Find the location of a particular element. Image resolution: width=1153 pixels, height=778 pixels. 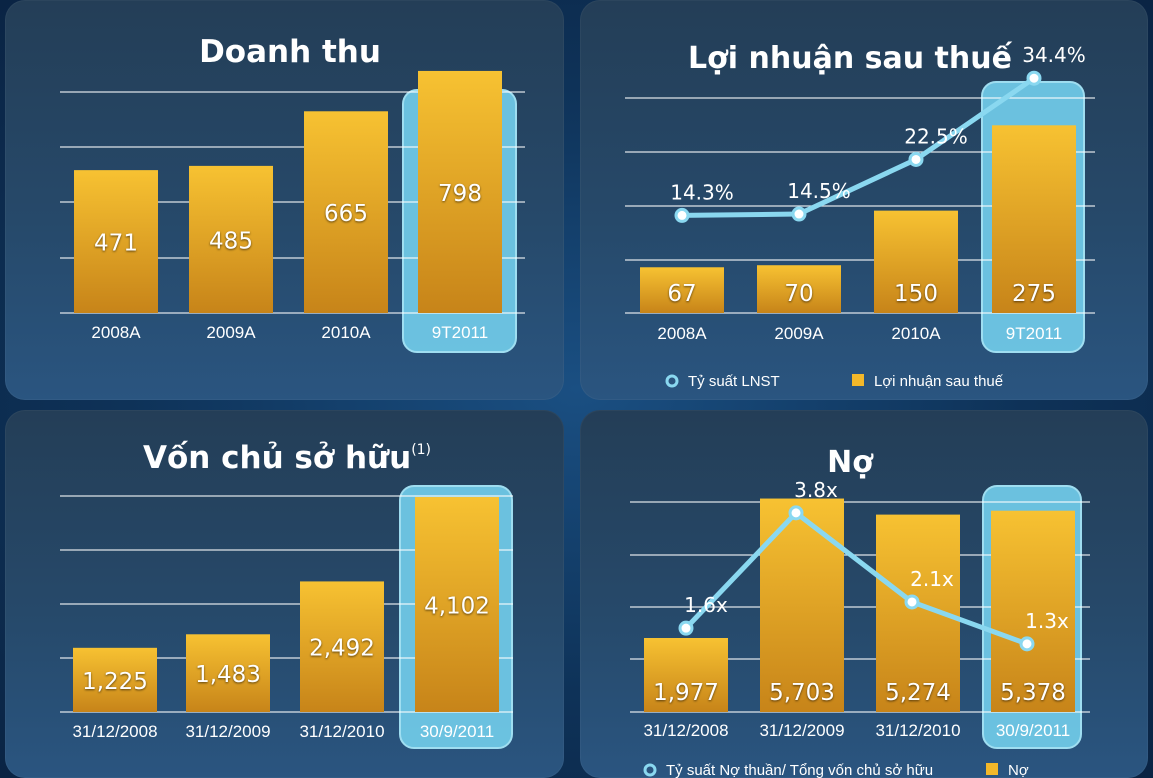

legend-bar-label: Lợi nhuận sau thuế is located at coordinates (939, 381).